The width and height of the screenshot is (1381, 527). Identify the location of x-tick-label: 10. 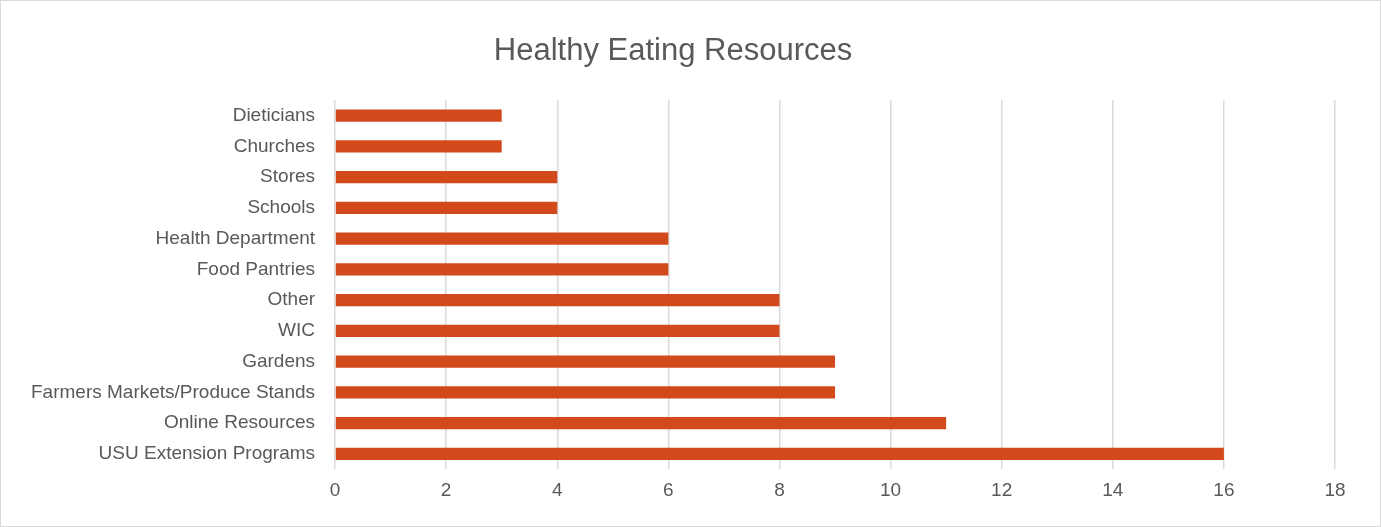
(891, 489).